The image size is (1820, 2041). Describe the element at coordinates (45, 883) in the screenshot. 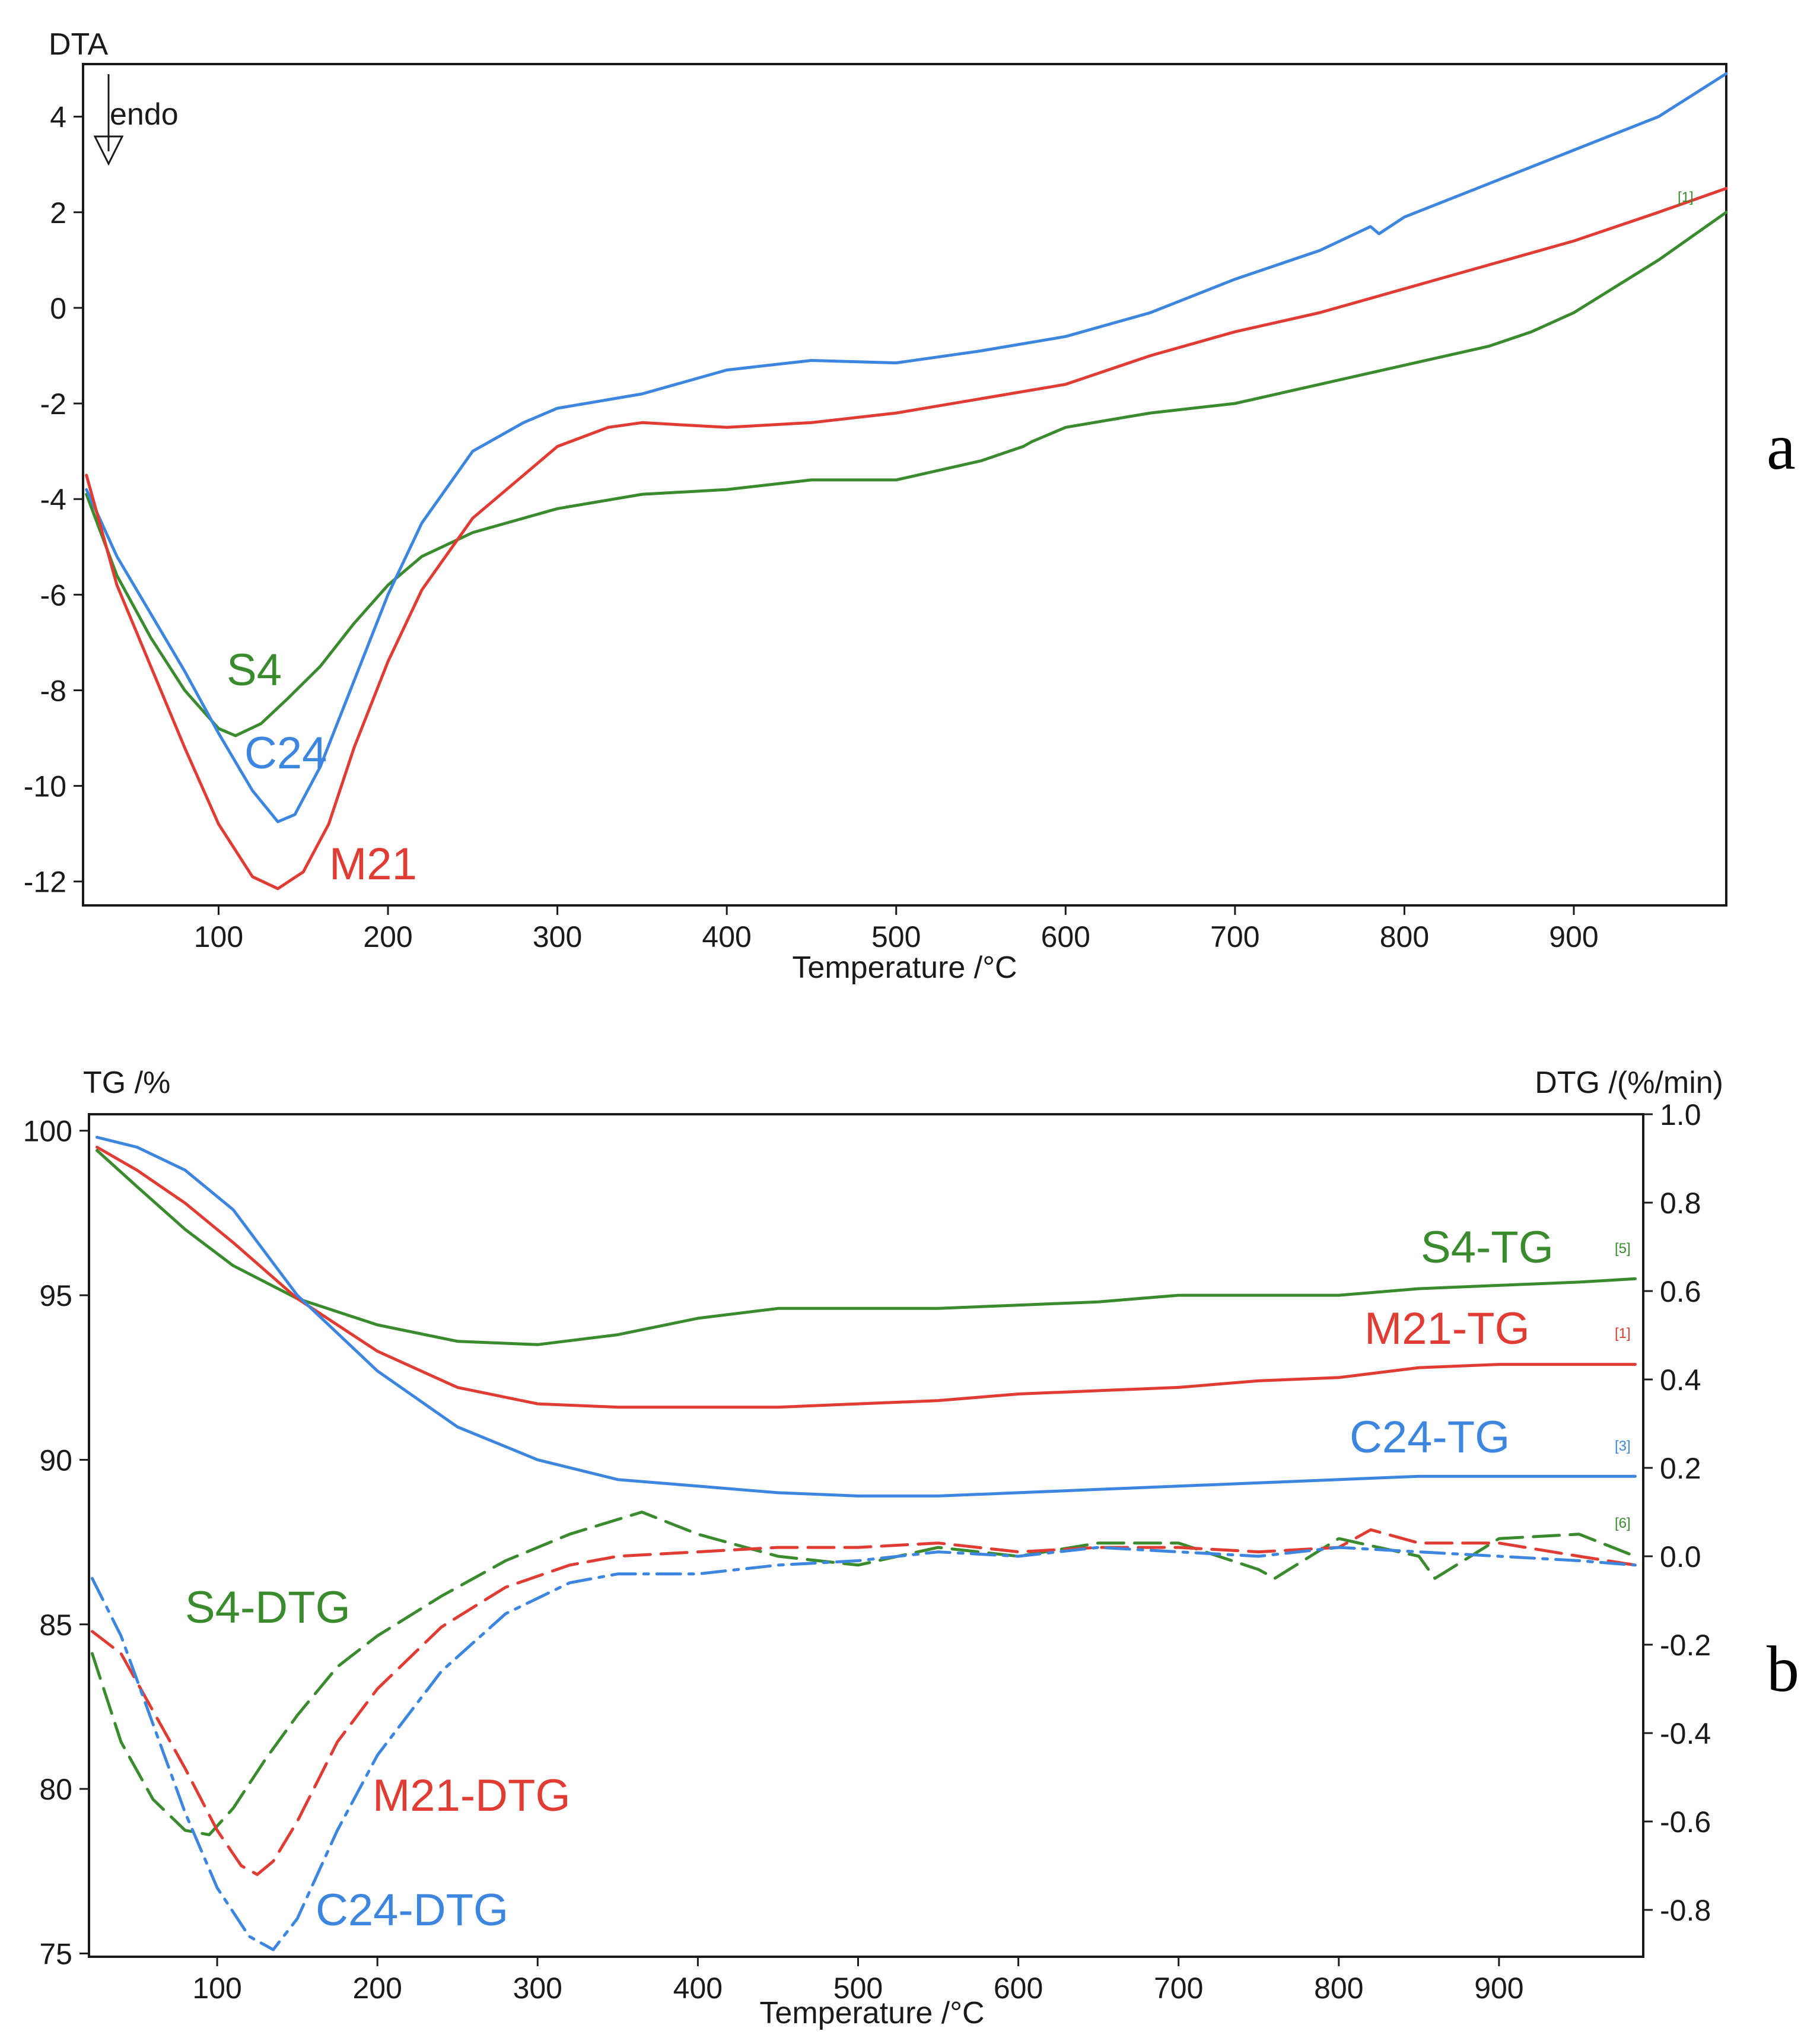

I see `a-ytick-label--12: -12` at that location.